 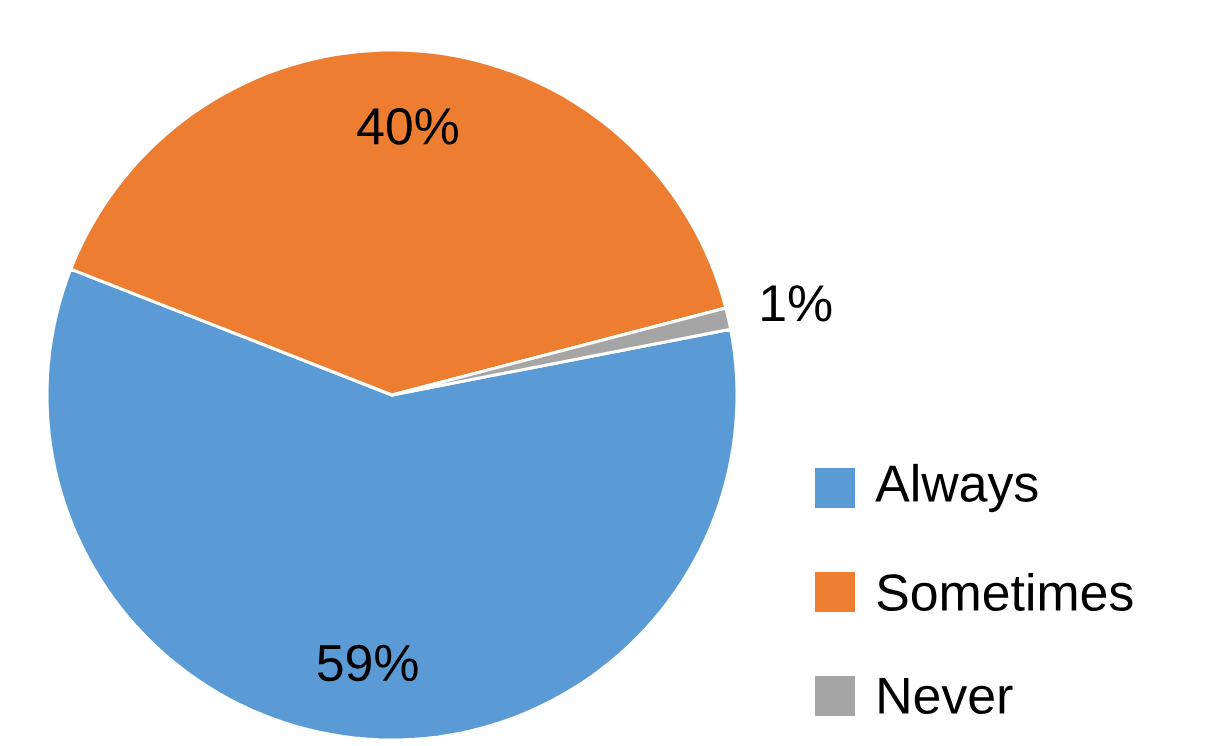 I want to click on data-label: 40%, so click(x=407, y=126).